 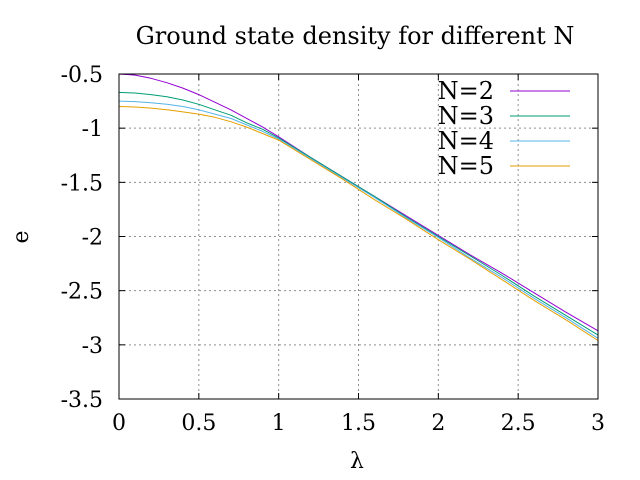 I want to click on legend-label: N=3, so click(x=466, y=116).